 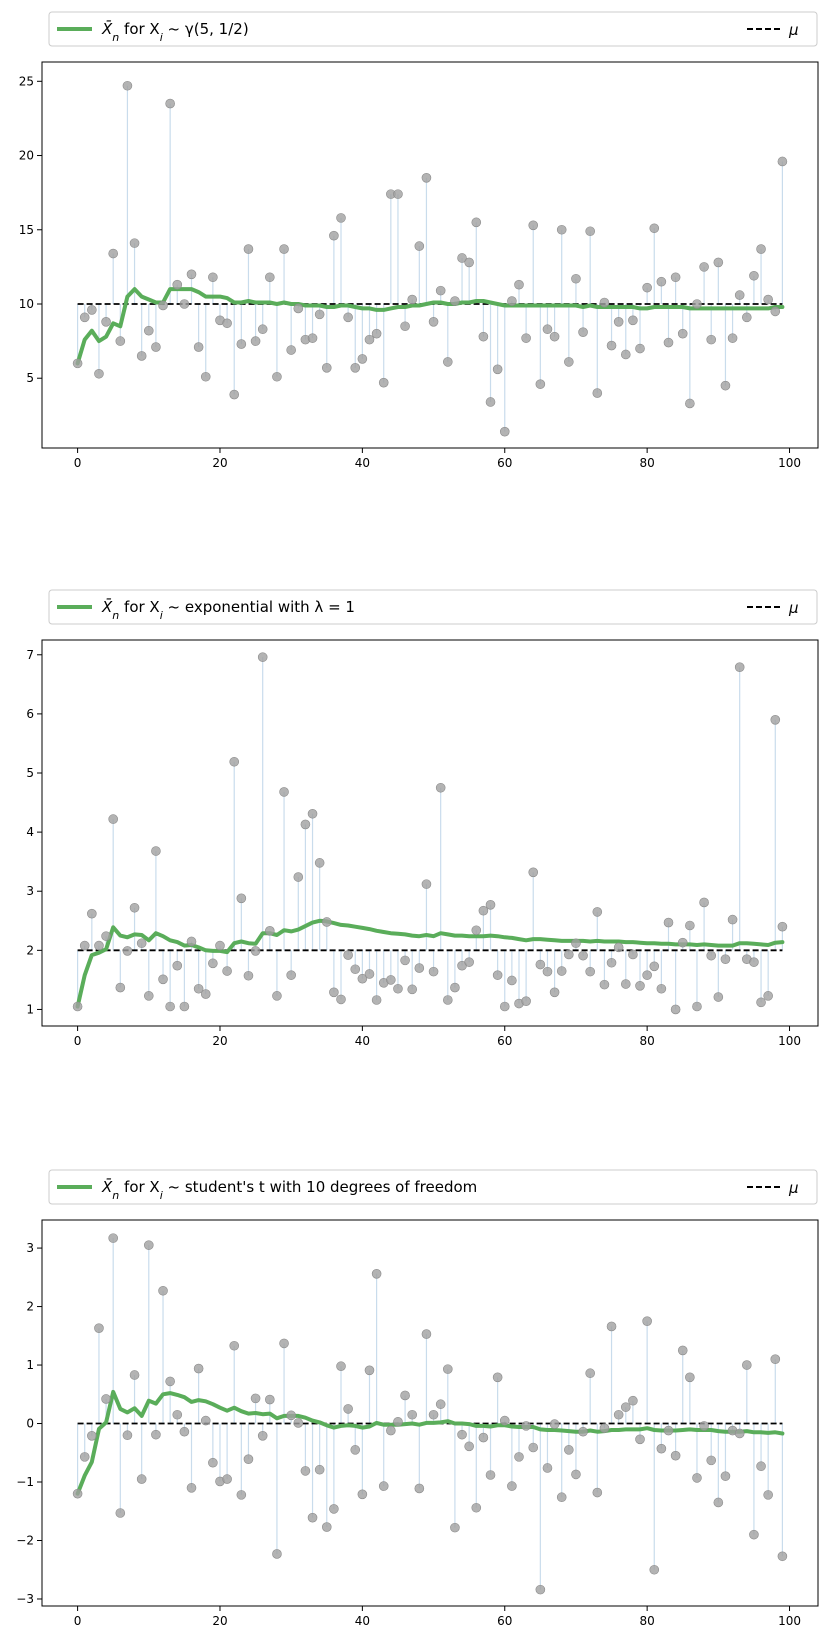 What do you see at coordinates (206, 29) in the screenshot?
I see `legend-label-part: ~ γ(5, 1/2)` at bounding box center [206, 29].